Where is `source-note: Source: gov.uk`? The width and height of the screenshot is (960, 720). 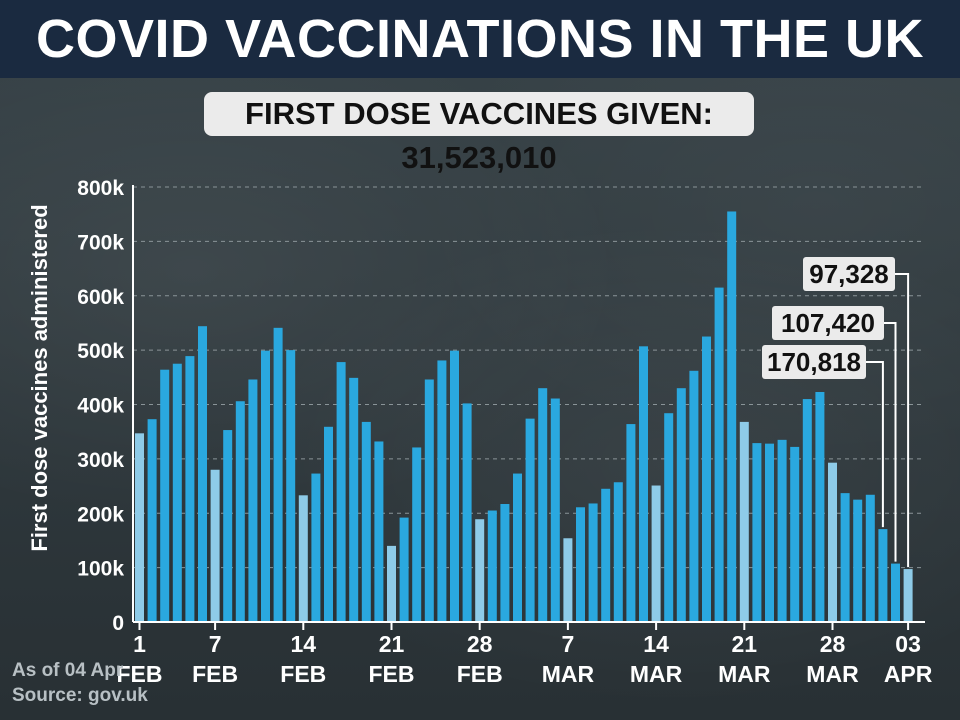 source-note: Source: gov.uk is located at coordinates (80, 695).